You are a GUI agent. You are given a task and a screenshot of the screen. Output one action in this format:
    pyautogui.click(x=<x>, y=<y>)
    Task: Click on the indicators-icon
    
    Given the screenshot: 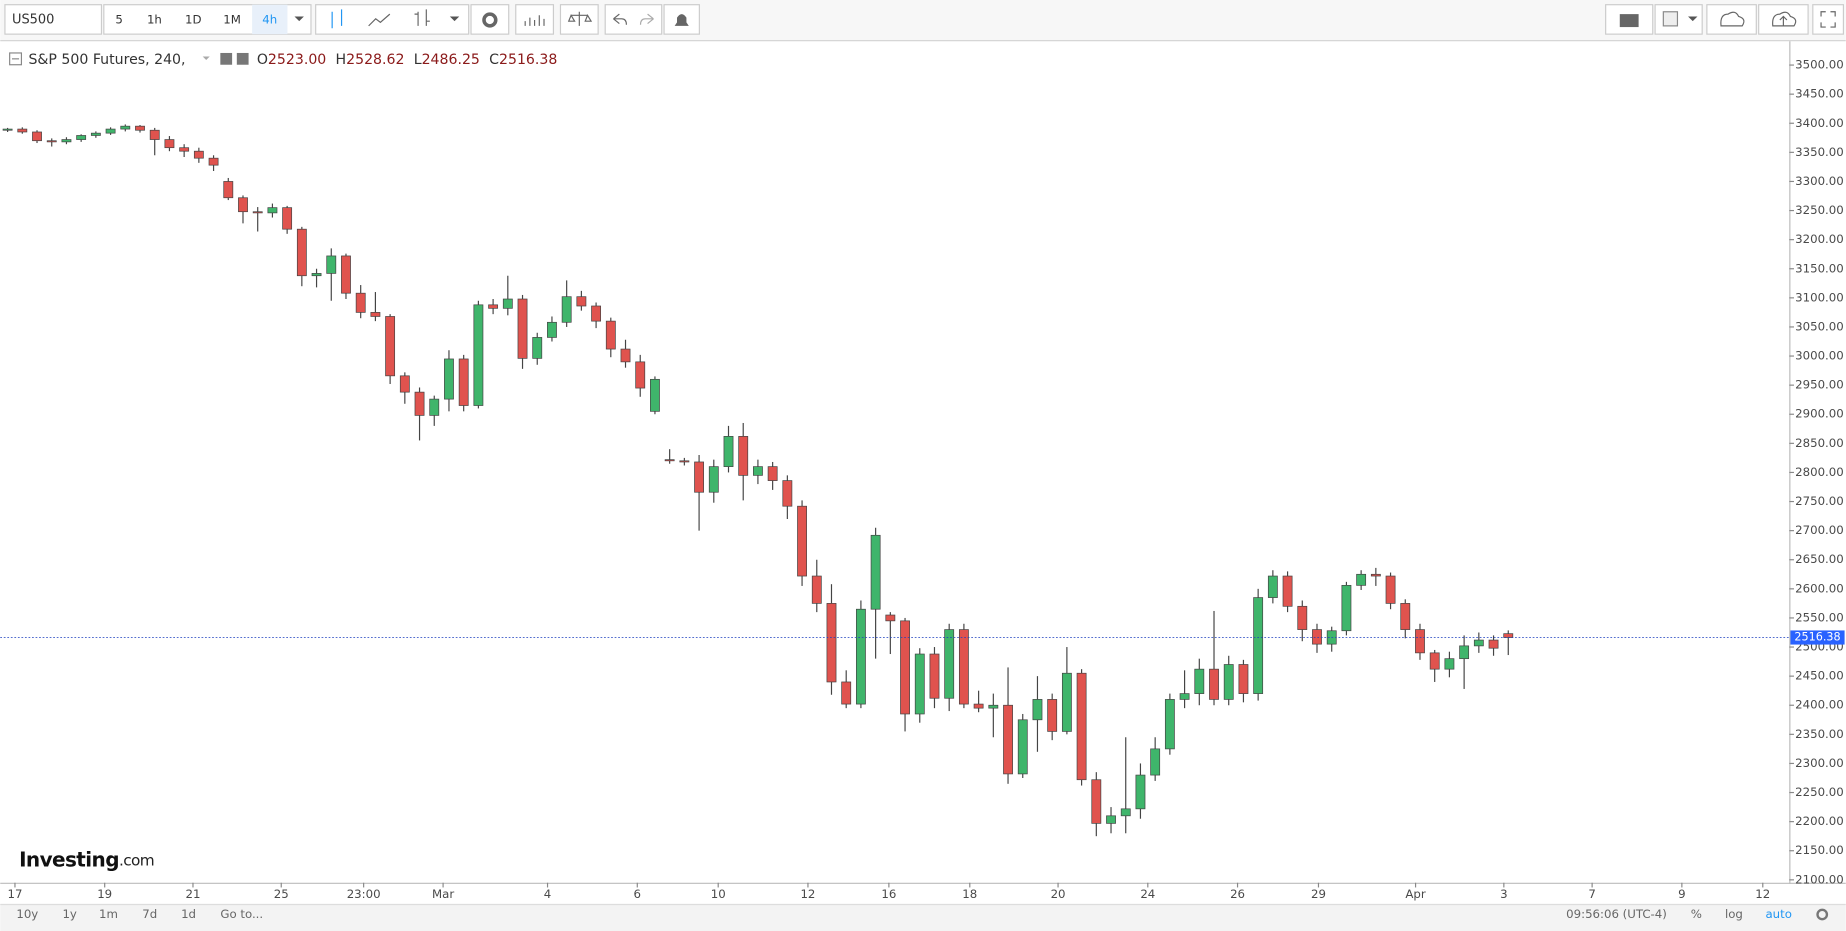 What is the action you would take?
    pyautogui.click(x=534, y=20)
    